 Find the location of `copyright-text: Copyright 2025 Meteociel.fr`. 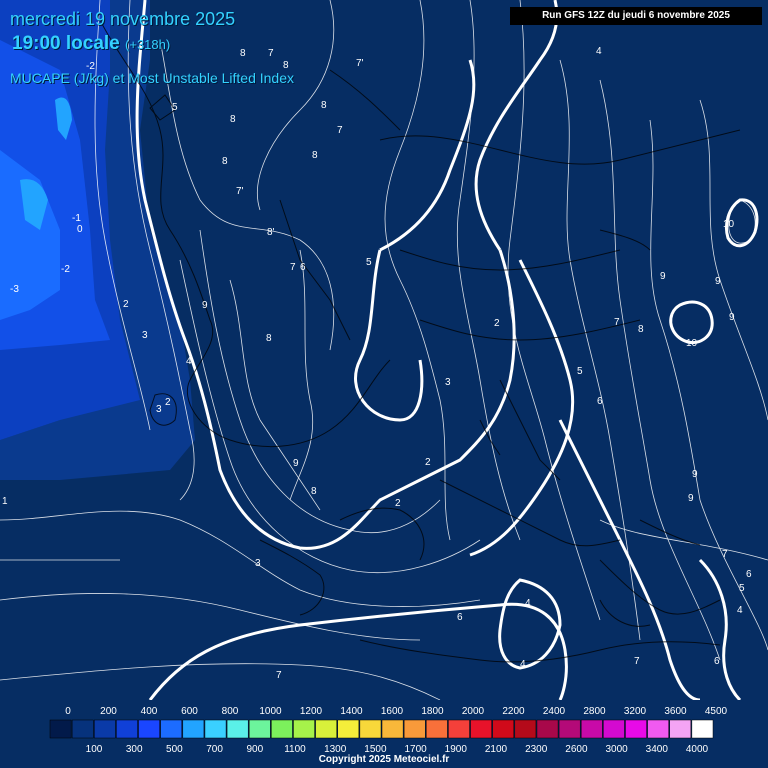

copyright-text: Copyright 2025 Meteociel.fr is located at coordinates (384, 759).